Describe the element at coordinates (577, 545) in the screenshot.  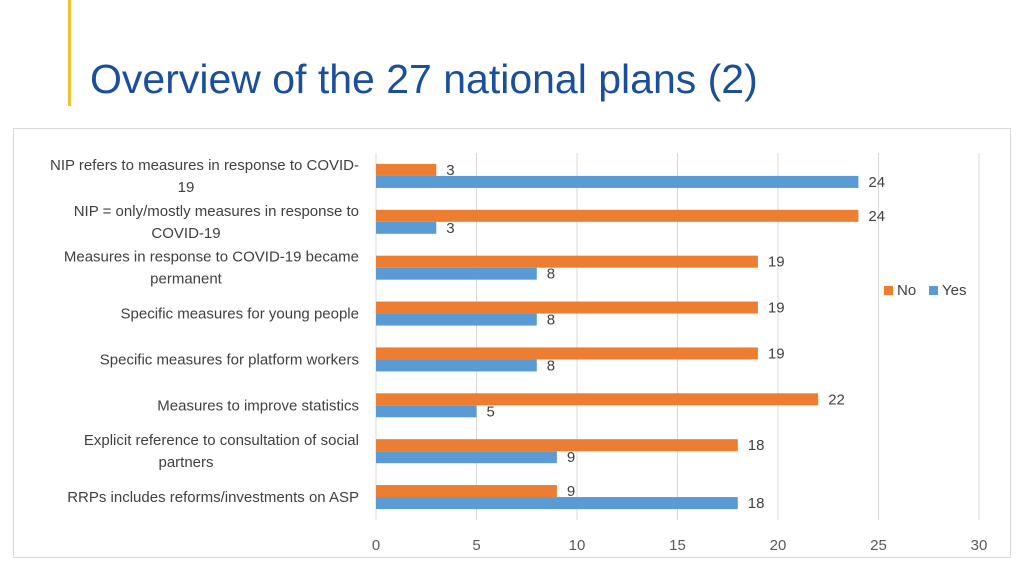
I see `x-tick-label: 10` at that location.